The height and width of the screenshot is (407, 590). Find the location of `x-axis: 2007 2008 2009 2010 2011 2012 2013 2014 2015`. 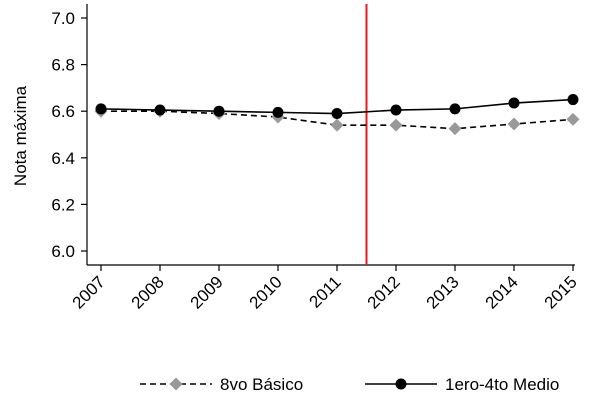

x-axis: 2007 2008 2009 2010 2011 2012 2013 2014 2015 is located at coordinates (325, 288).